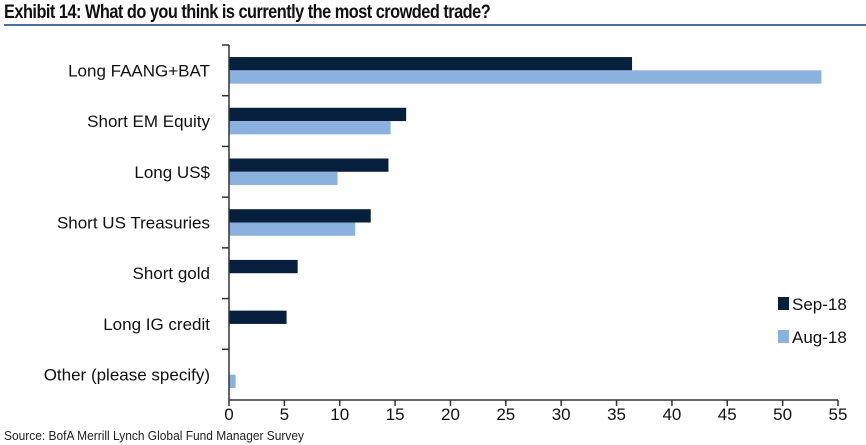 This screenshot has height=445, width=866. I want to click on x-tick-label: 45, so click(727, 414).